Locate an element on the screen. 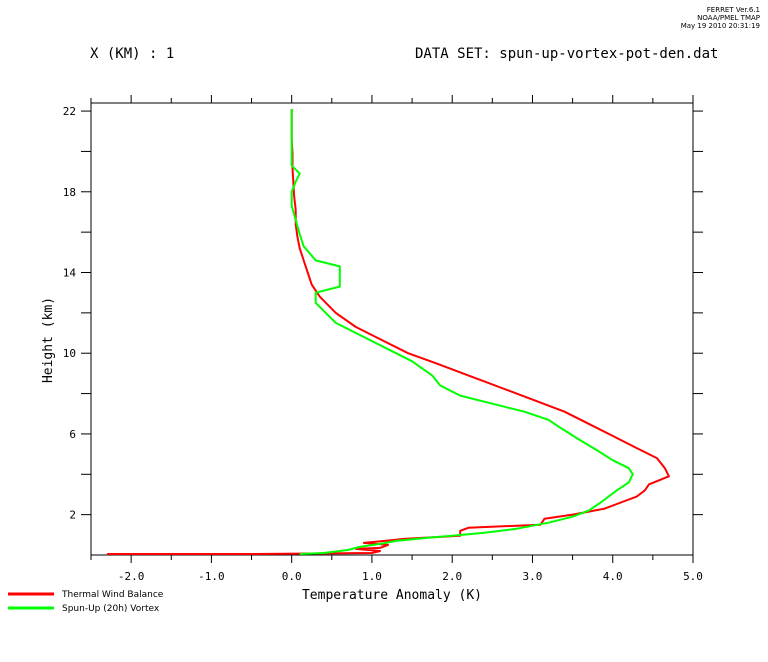  legend-label: Thermal Wind Balance is located at coordinates (112, 595).